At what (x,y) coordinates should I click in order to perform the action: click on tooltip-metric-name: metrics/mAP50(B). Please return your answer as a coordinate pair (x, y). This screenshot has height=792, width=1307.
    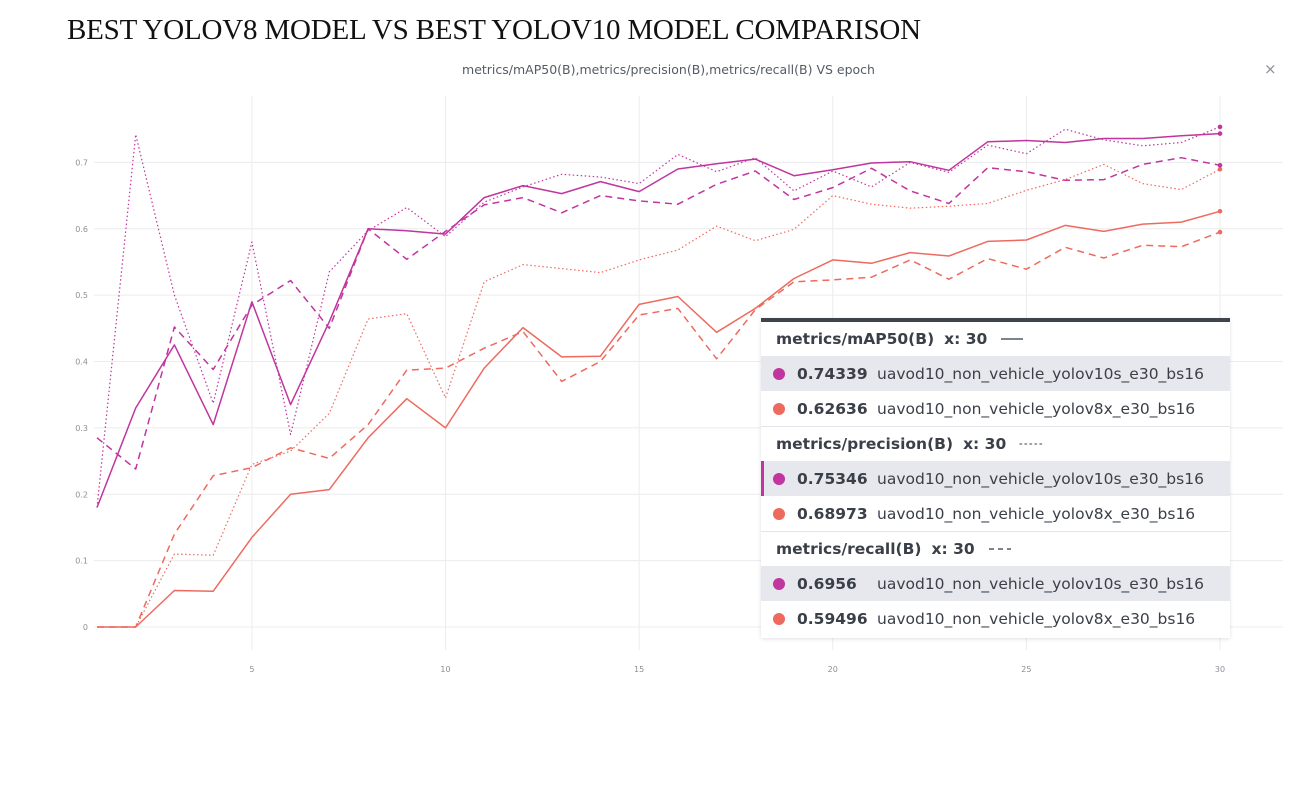
    Looking at the image, I should click on (855, 339).